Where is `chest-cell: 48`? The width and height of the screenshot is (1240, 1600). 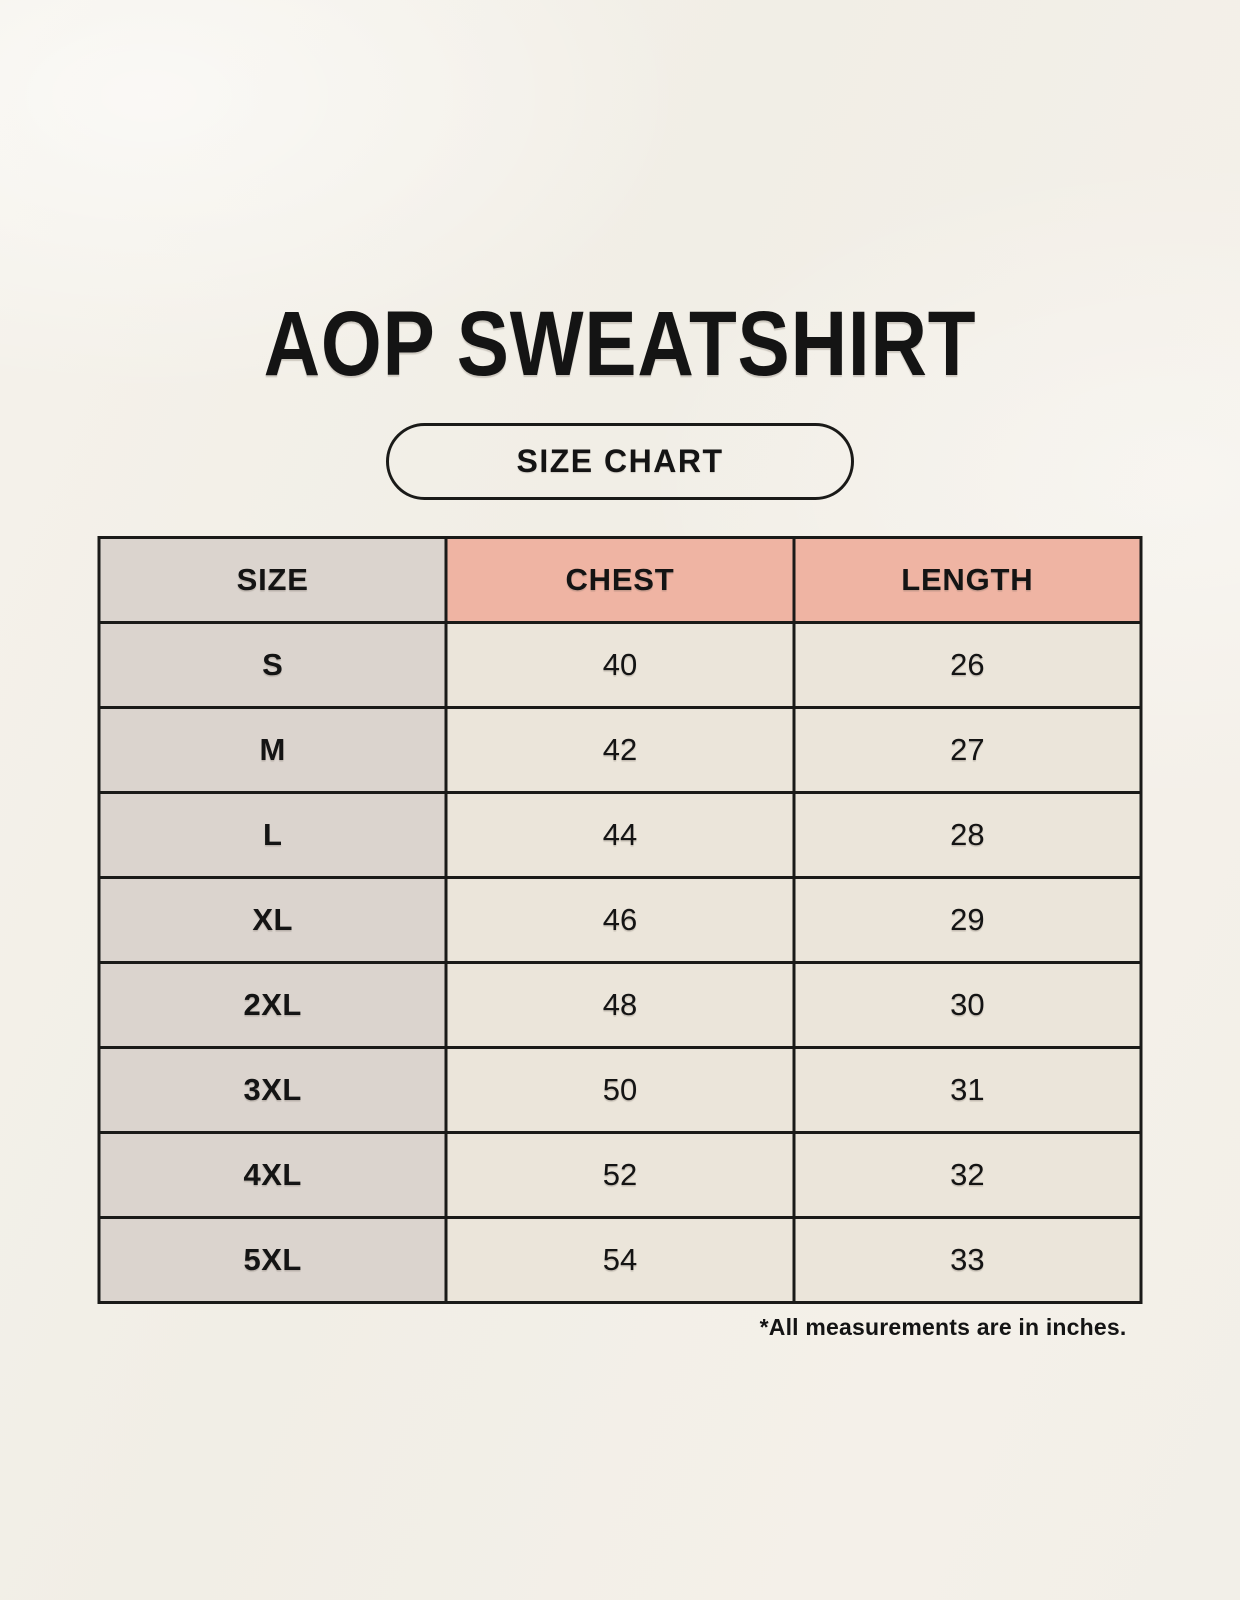 chest-cell: 48 is located at coordinates (620, 1005).